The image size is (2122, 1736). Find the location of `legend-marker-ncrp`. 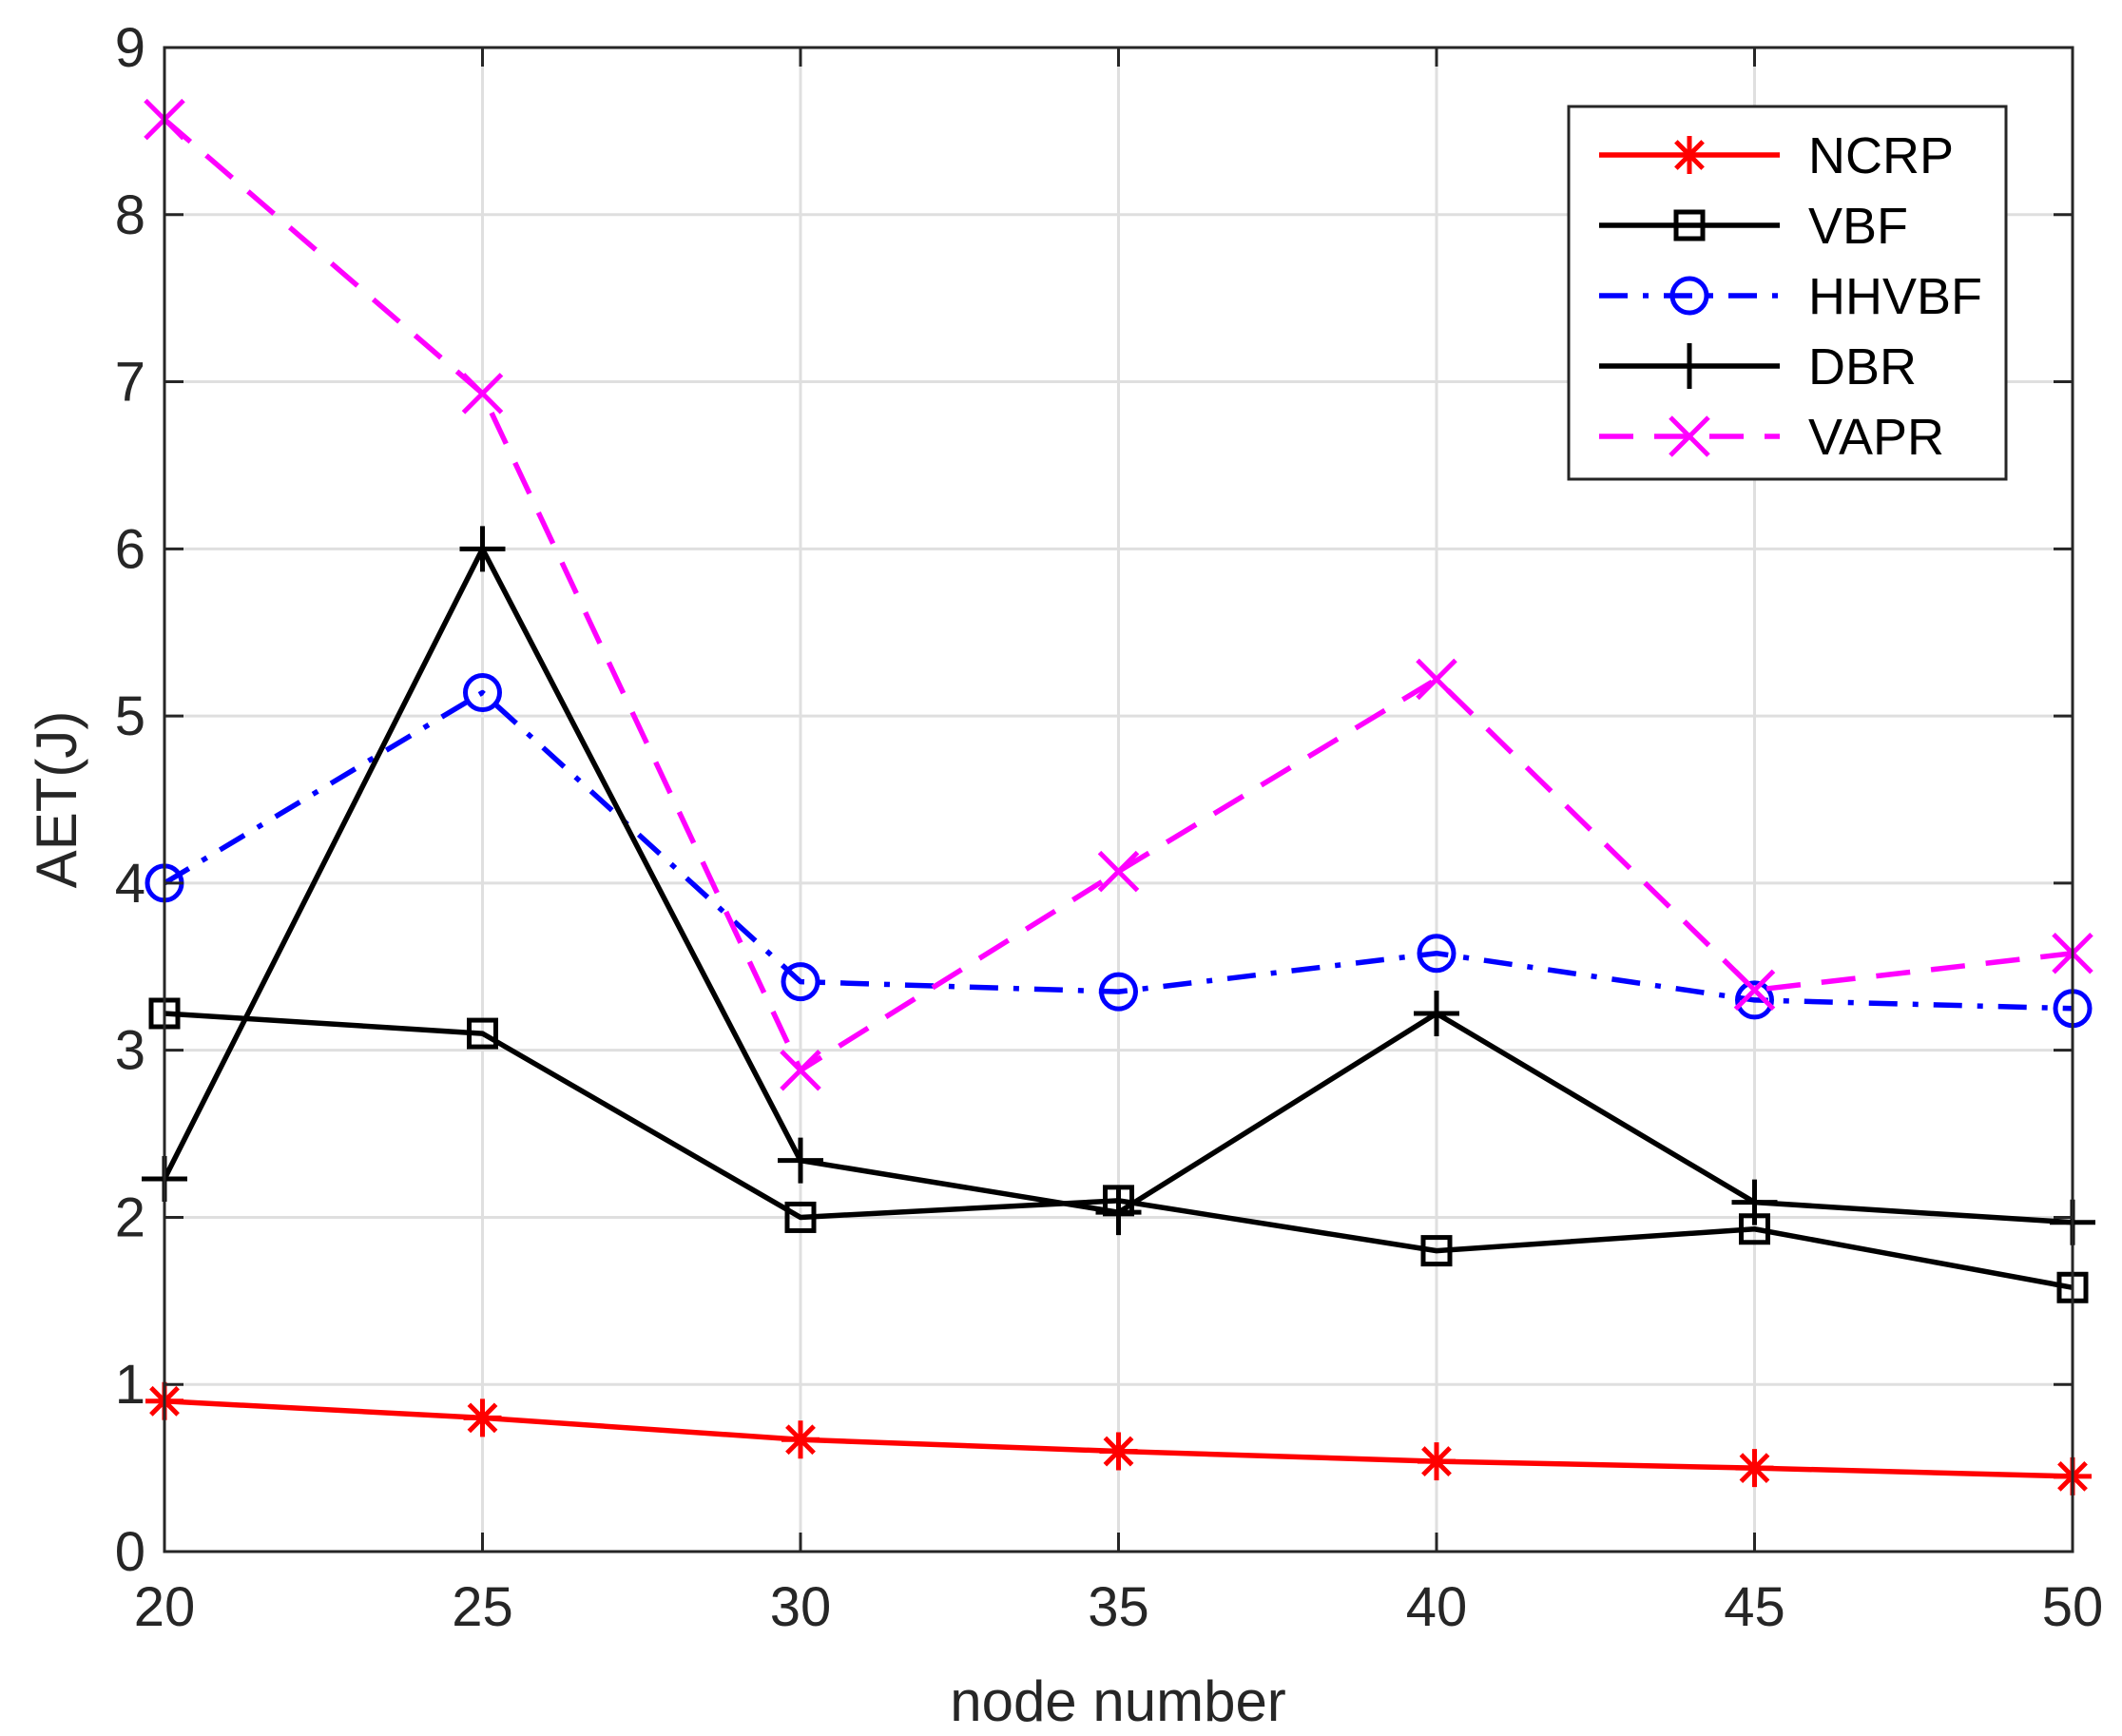

legend-marker-ncrp is located at coordinates (1689, 155).